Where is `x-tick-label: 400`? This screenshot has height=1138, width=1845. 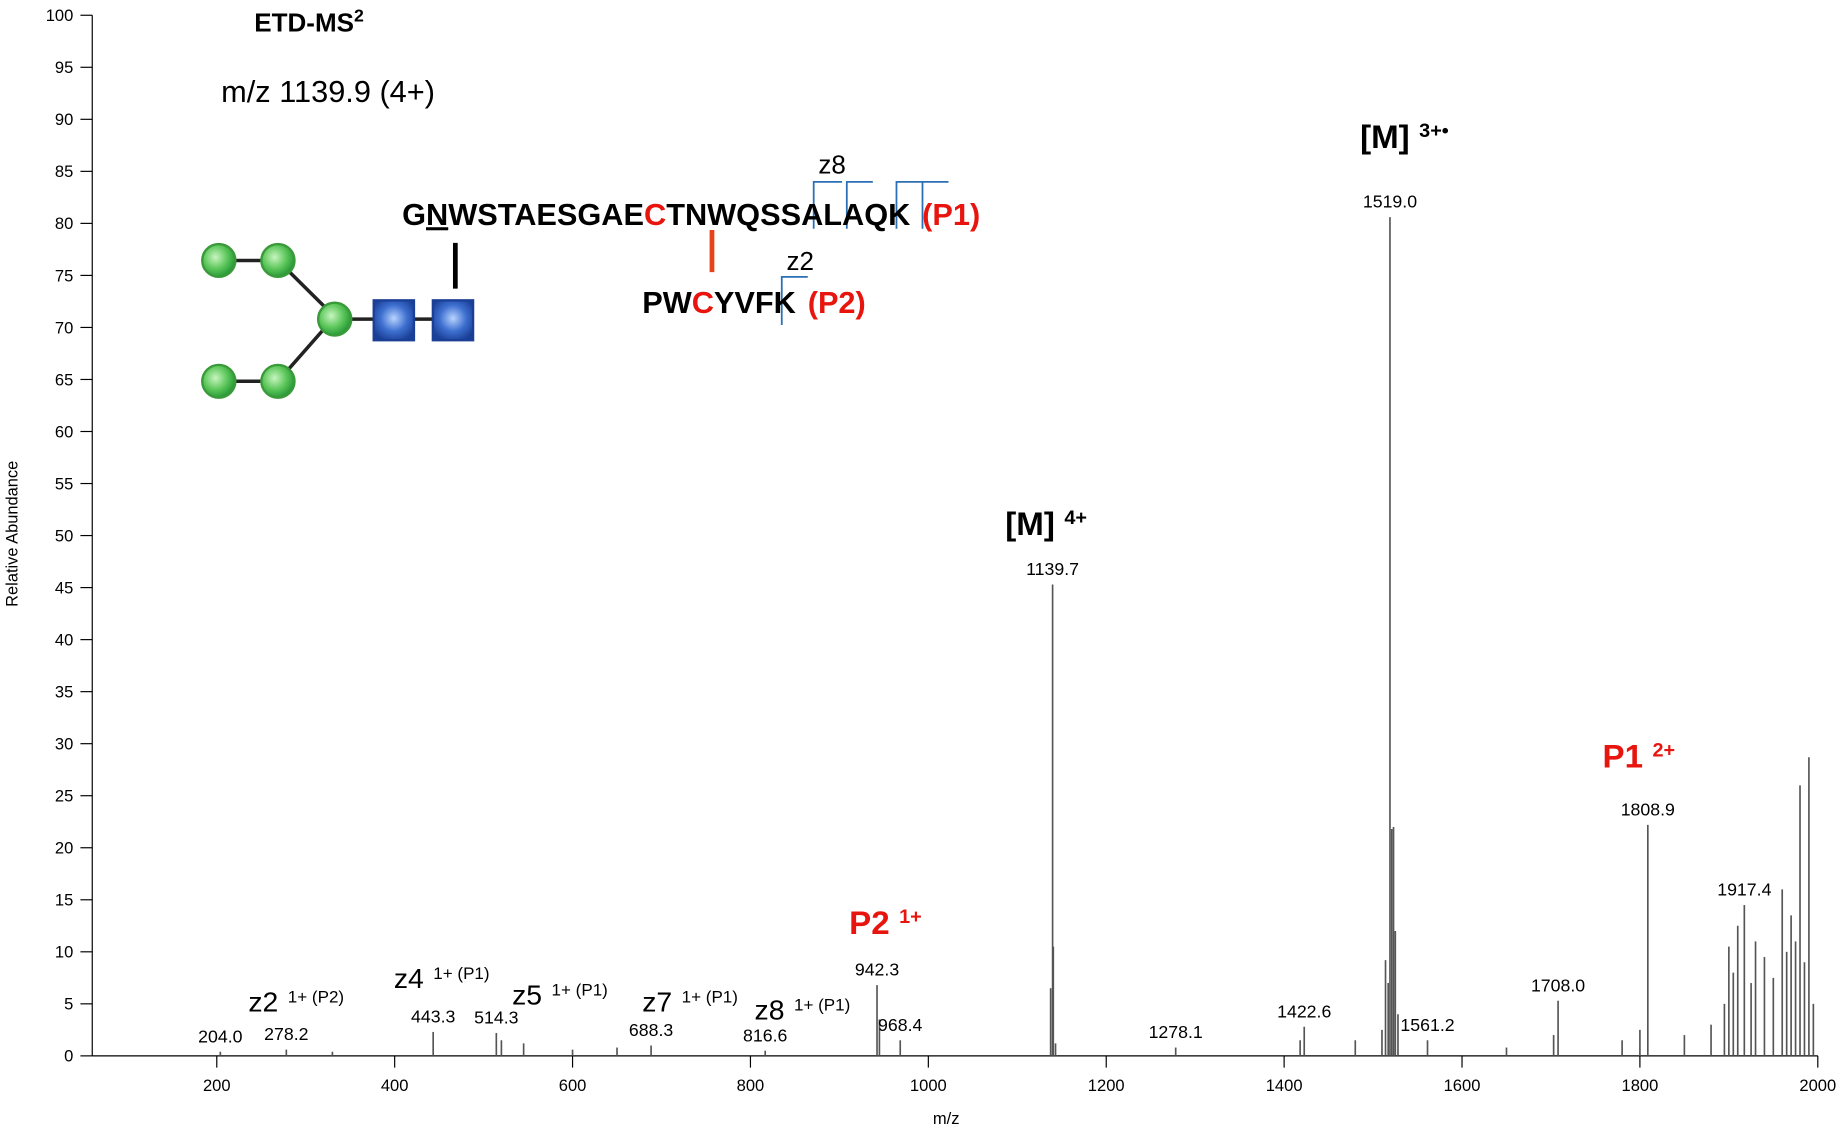
x-tick-label: 400 is located at coordinates (395, 1086).